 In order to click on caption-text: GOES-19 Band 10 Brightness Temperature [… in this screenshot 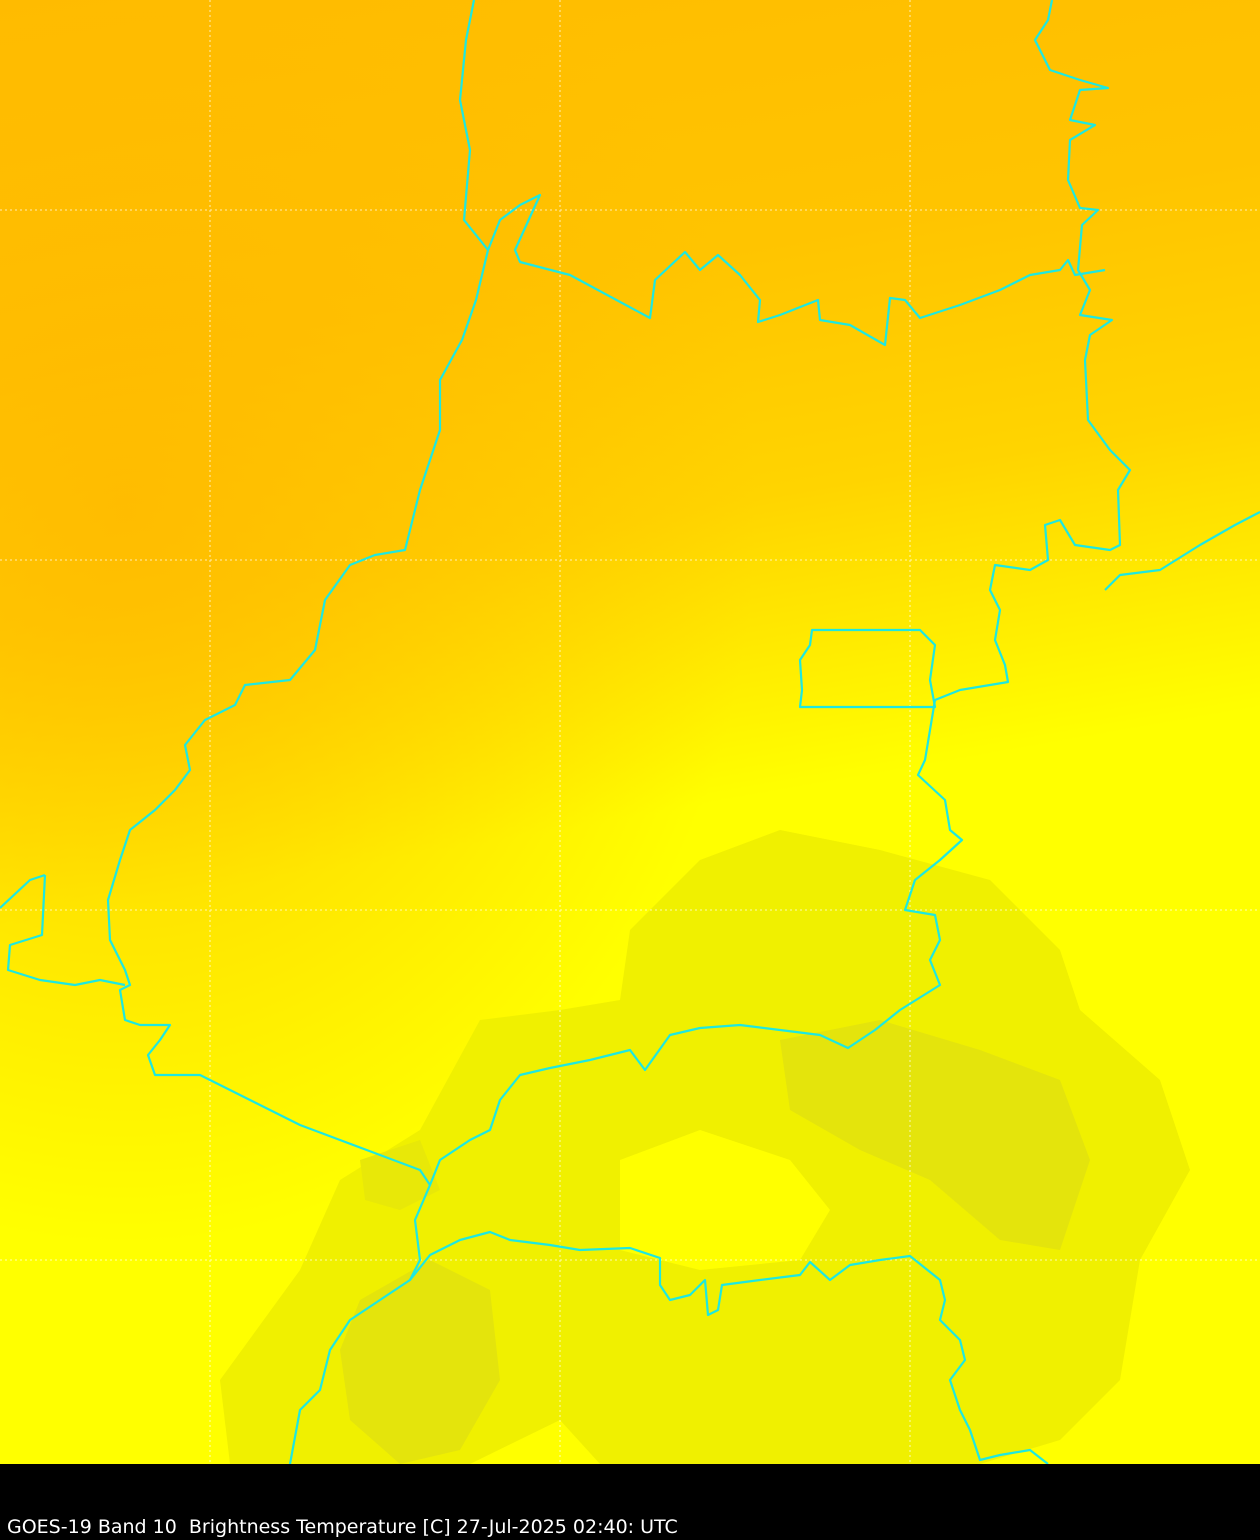, I will do `click(342, 1527)`.